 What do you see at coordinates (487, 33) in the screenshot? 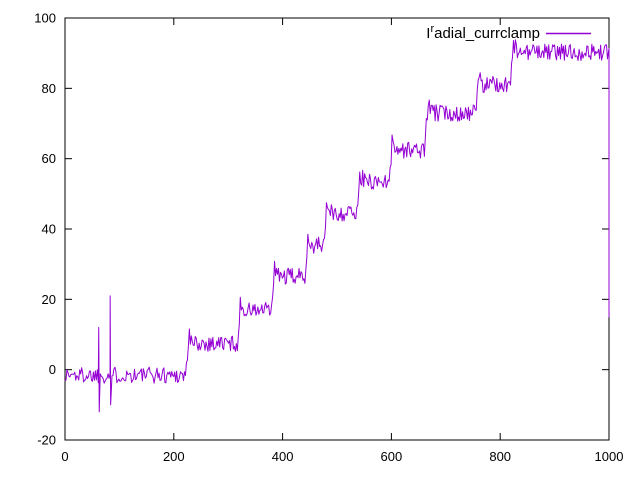
I see `legend-label-rest: adial_currclamp` at bounding box center [487, 33].